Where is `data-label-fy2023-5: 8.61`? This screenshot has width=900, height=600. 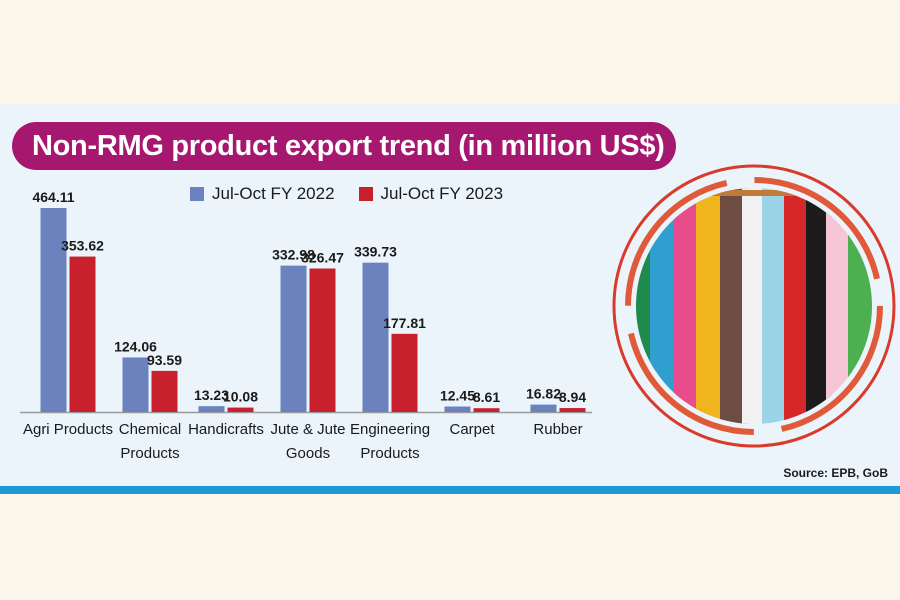
data-label-fy2023-5: 8.61 is located at coordinates (486, 397).